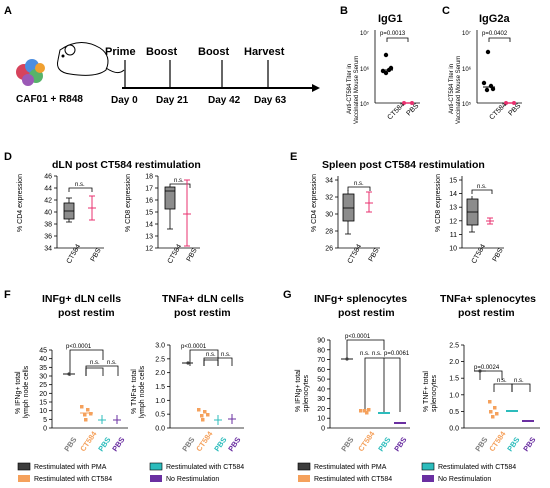  Describe the element at coordinates (369, 202) in the screenshot. I see `panel-e-left-pbs` at that location.